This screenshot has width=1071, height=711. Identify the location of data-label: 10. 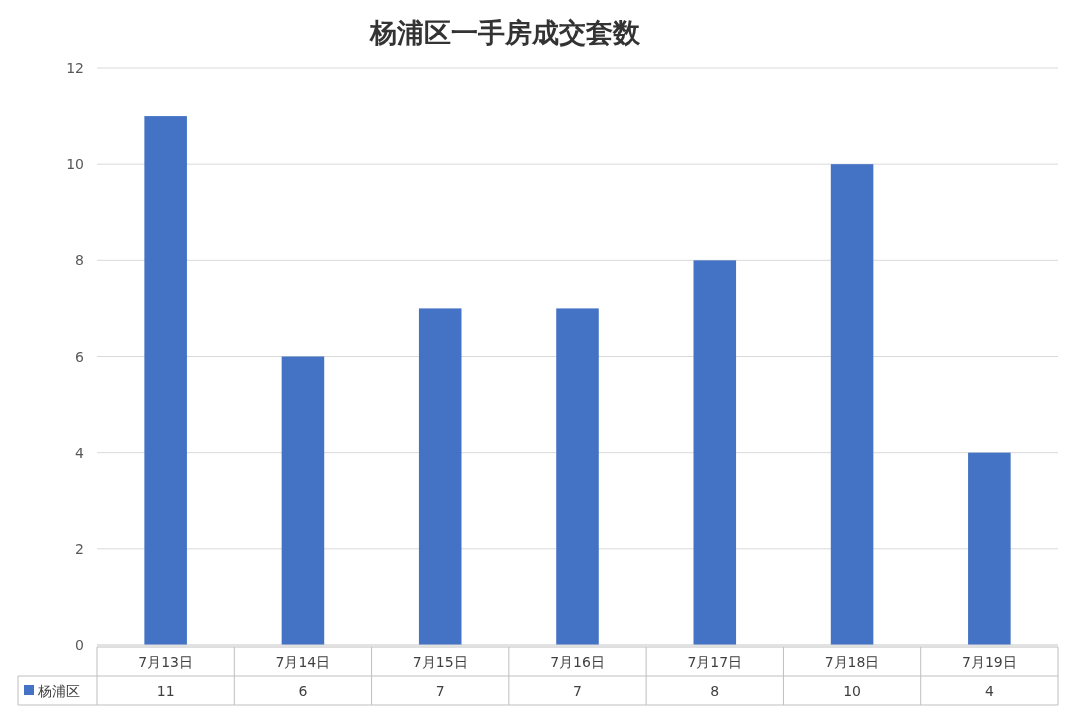
(852, 691).